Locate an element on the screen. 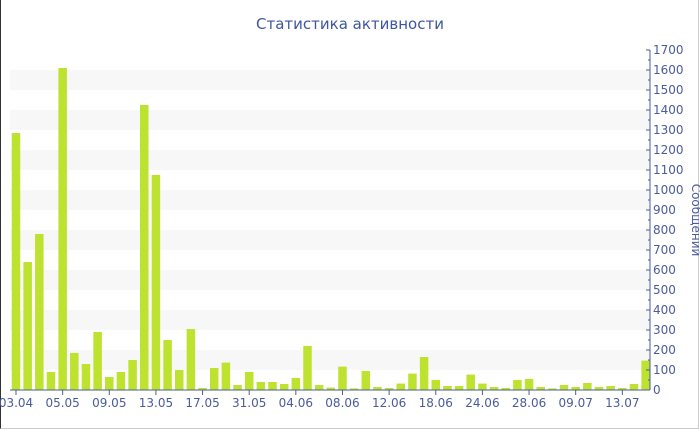 The height and width of the screenshot is (430, 700). y-tick-label: 200 is located at coordinates (664, 350).